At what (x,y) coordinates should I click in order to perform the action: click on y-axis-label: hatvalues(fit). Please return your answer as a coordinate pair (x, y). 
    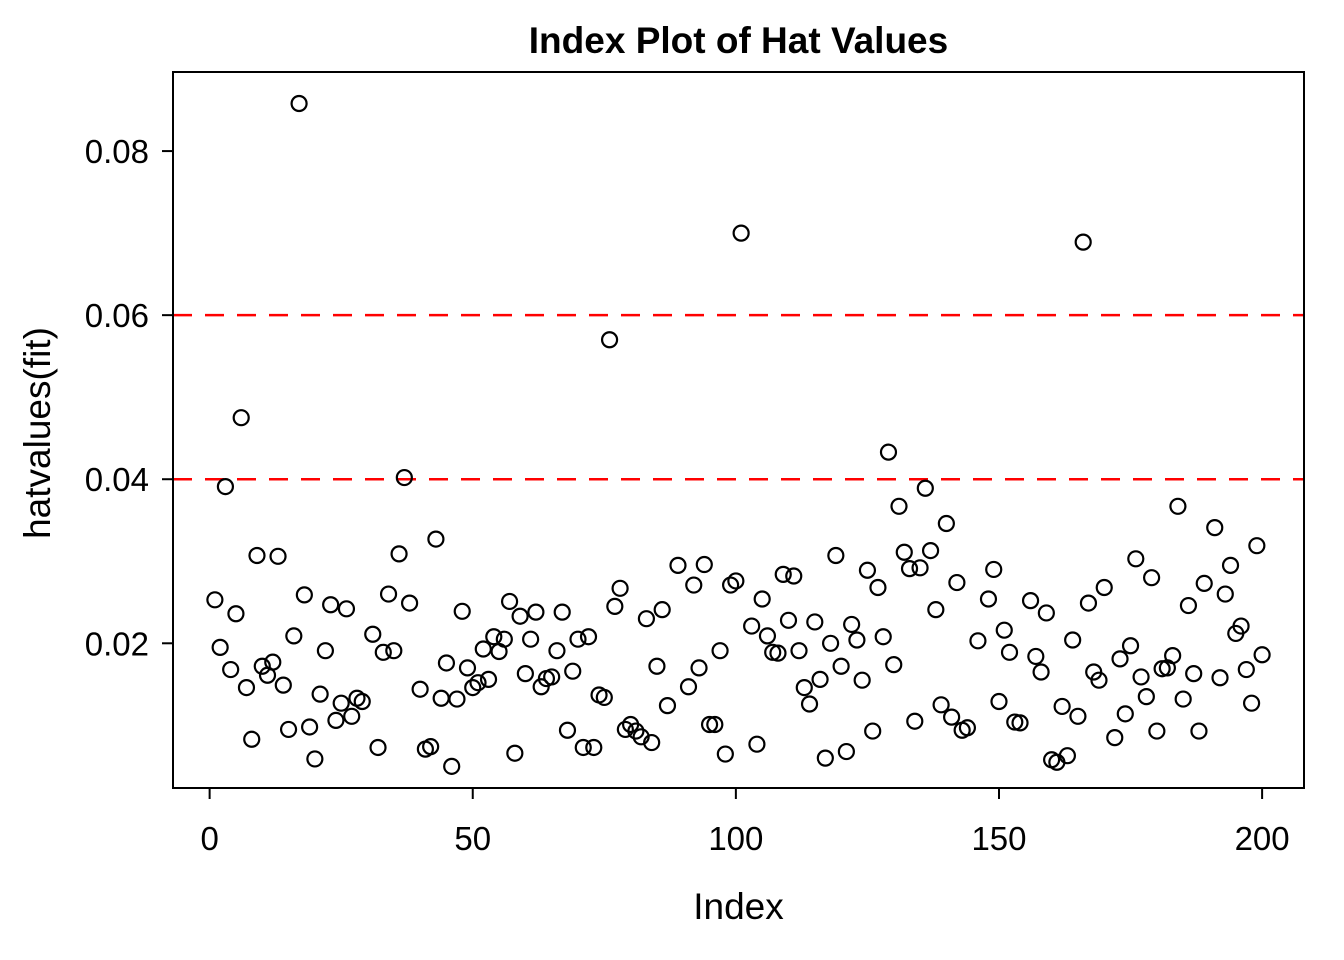
    Looking at the image, I should click on (37, 433).